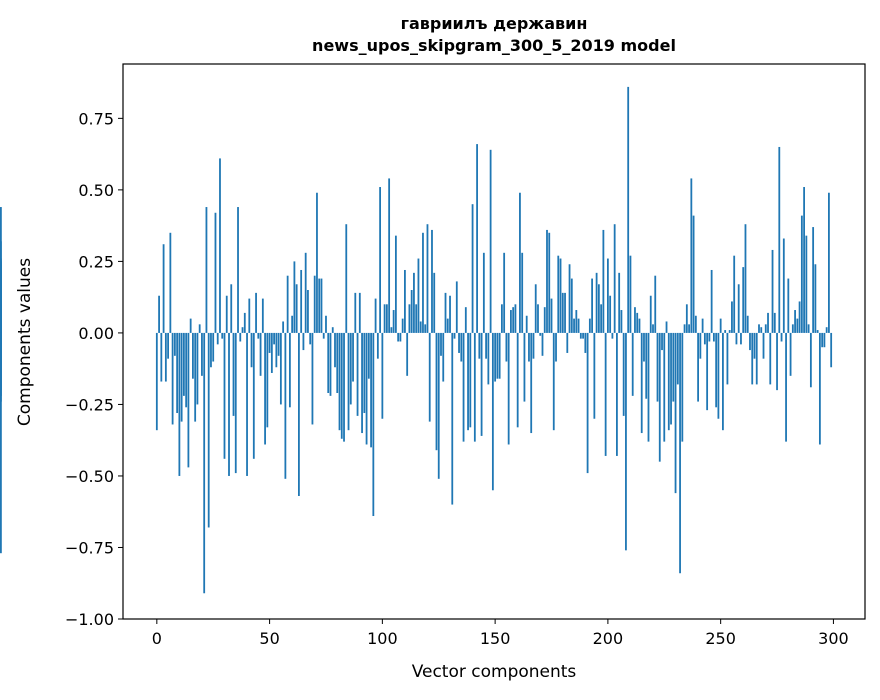 The image size is (880, 700). What do you see at coordinates (96, 261) in the screenshot?
I see `y-tick-label: 0.25` at bounding box center [96, 261].